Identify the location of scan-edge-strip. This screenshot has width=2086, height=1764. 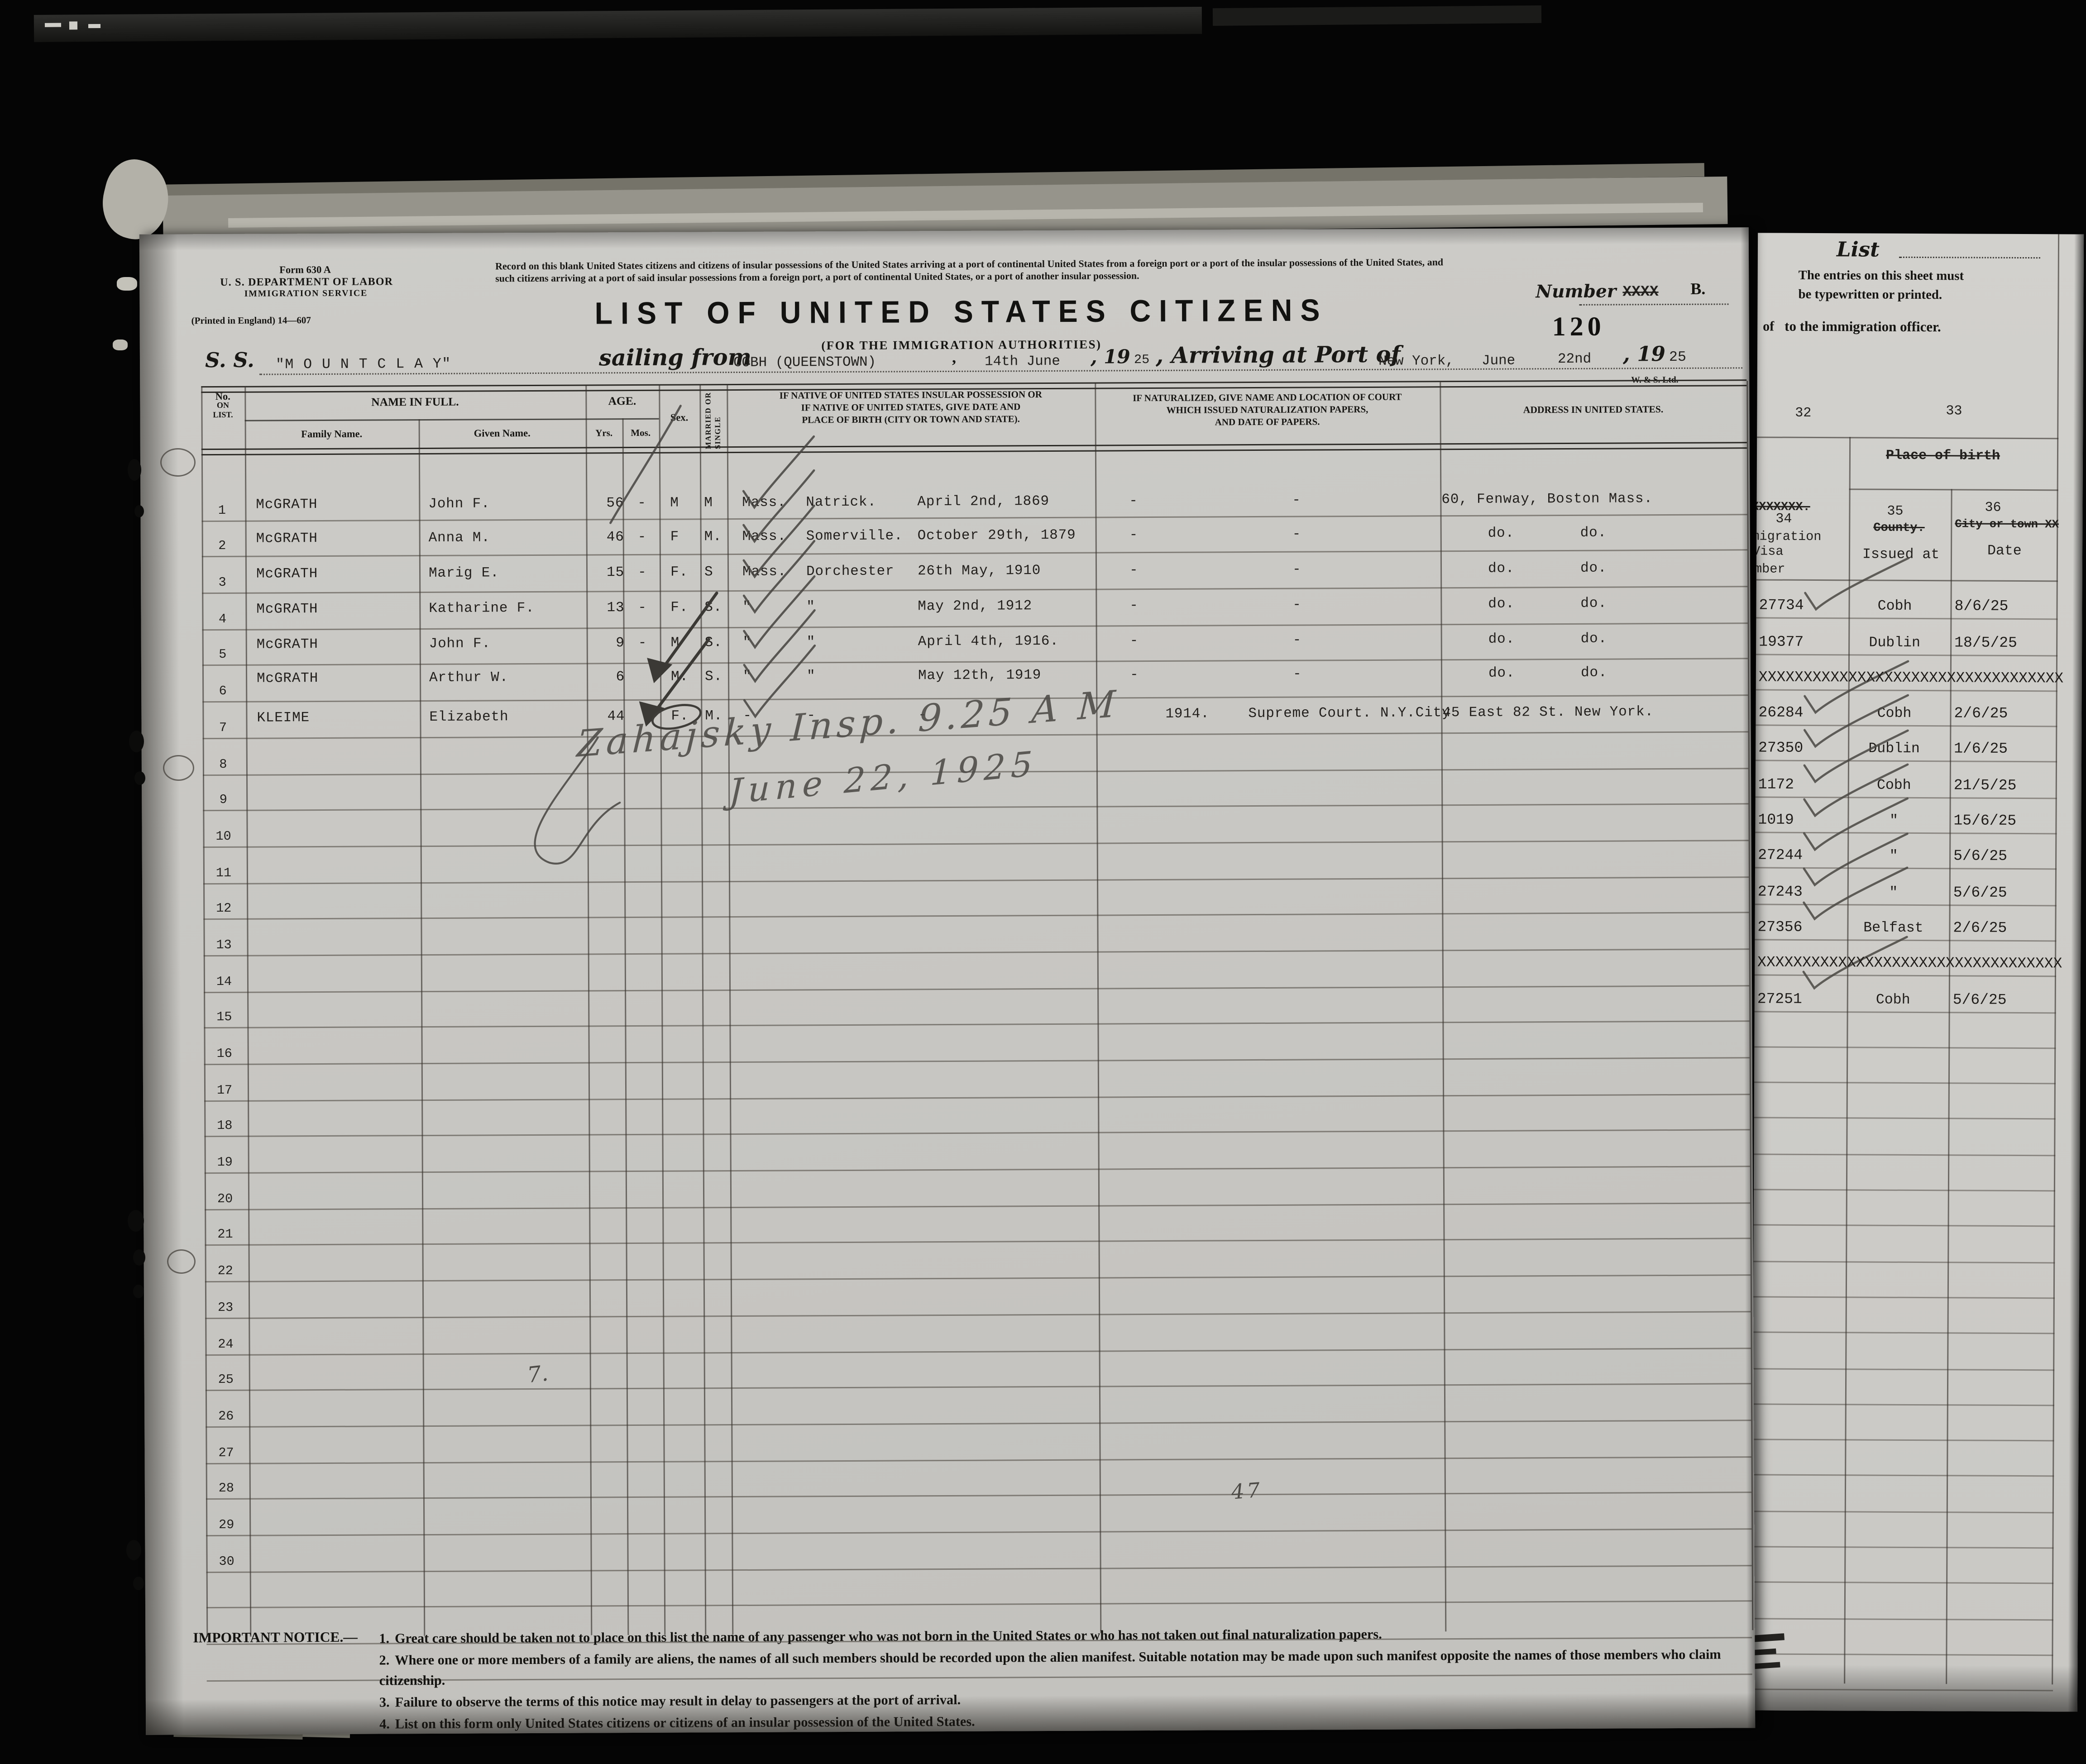
(617, 24).